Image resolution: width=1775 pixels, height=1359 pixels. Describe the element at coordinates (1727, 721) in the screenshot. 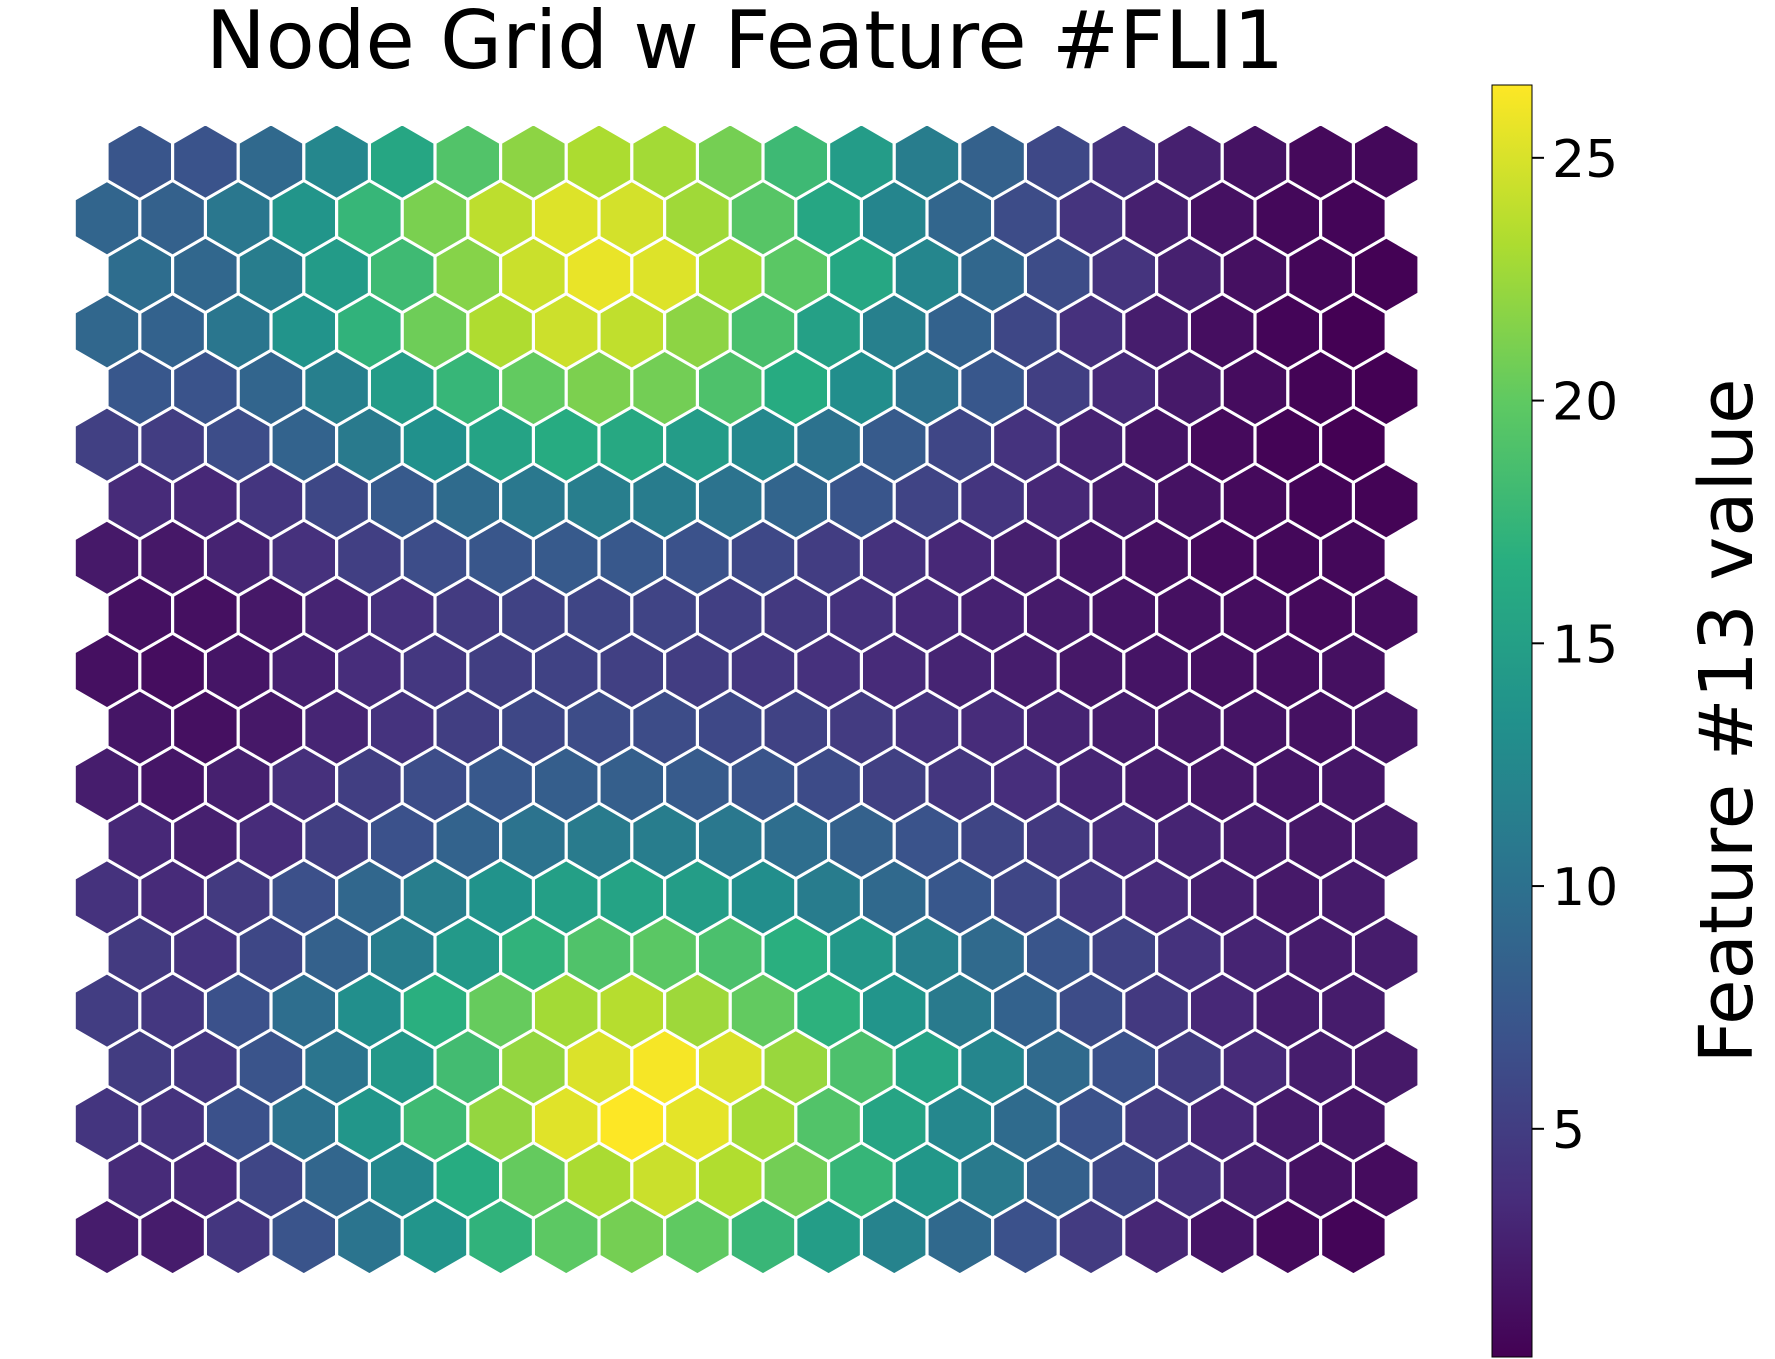

I see `colorbar-label: Feature #13 value` at that location.